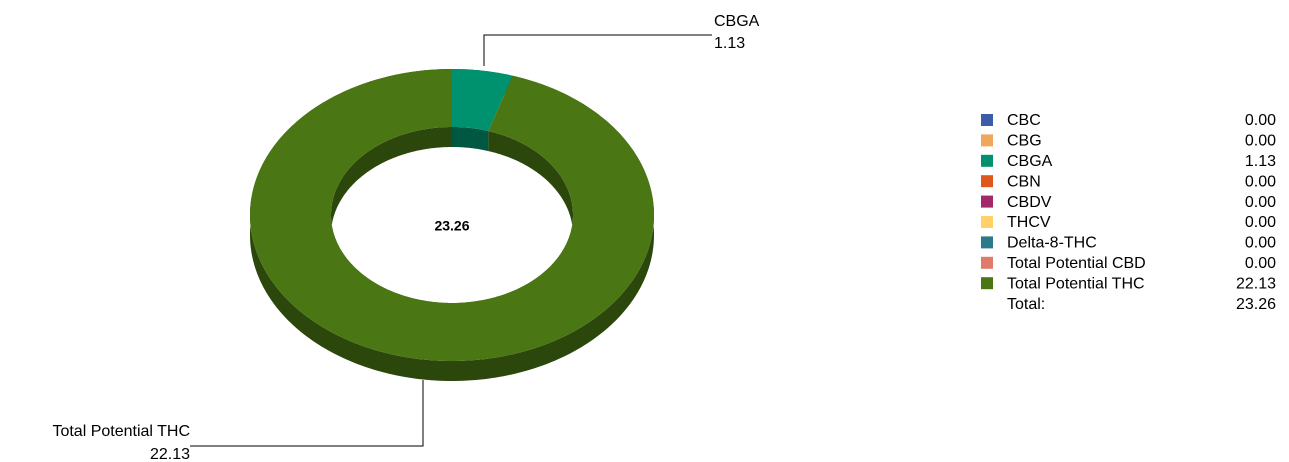 Image resolution: width=1289 pixels, height=462 pixels. What do you see at coordinates (470, 139) in the screenshot?
I see `slice-inner-side` at bounding box center [470, 139].